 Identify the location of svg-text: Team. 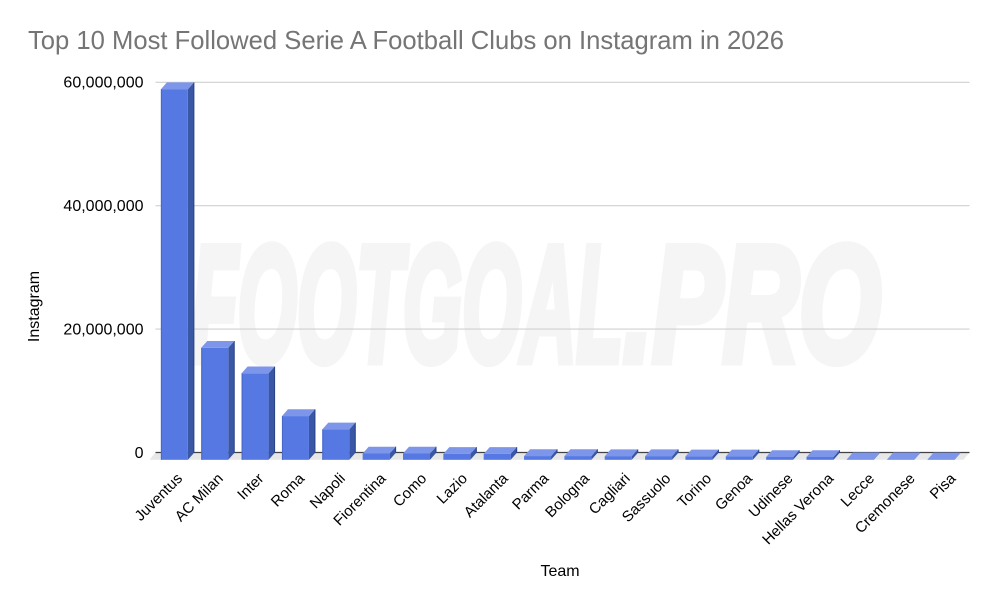
(559, 571).